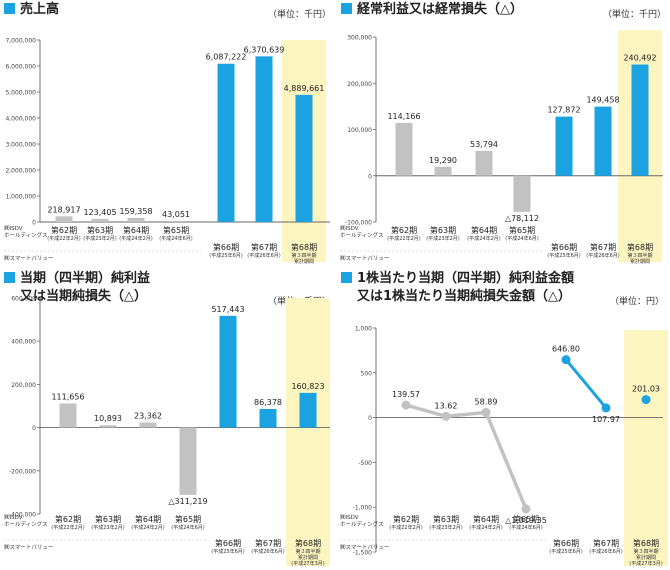 This screenshot has height=570, width=670. I want to click on chart-title-ordinary: 経常利益又は経常損失（△）, so click(432, 10).